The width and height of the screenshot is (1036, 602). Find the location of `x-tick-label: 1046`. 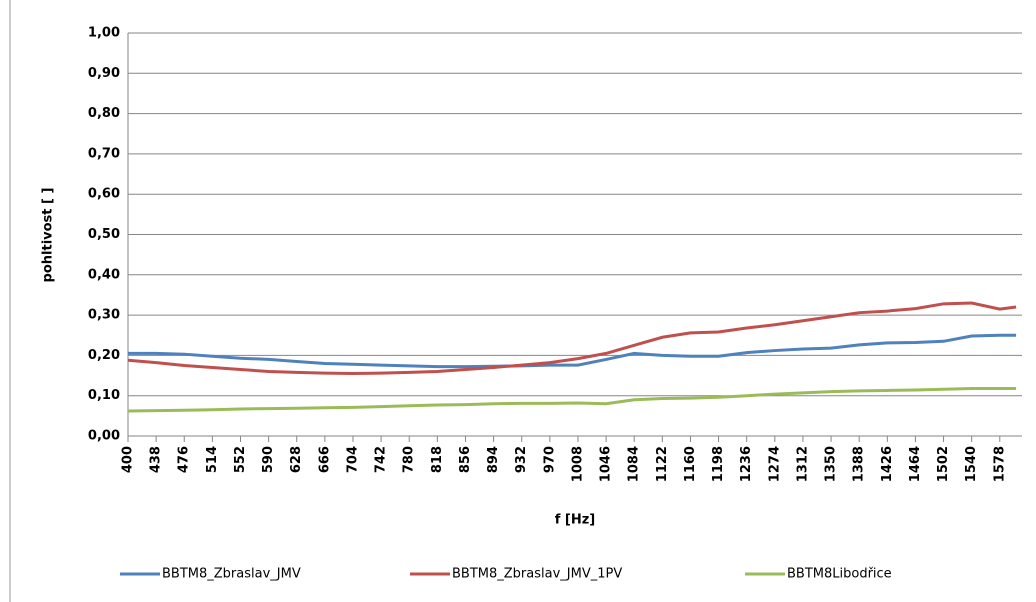

x-tick-label: 1046 is located at coordinates (606, 464).